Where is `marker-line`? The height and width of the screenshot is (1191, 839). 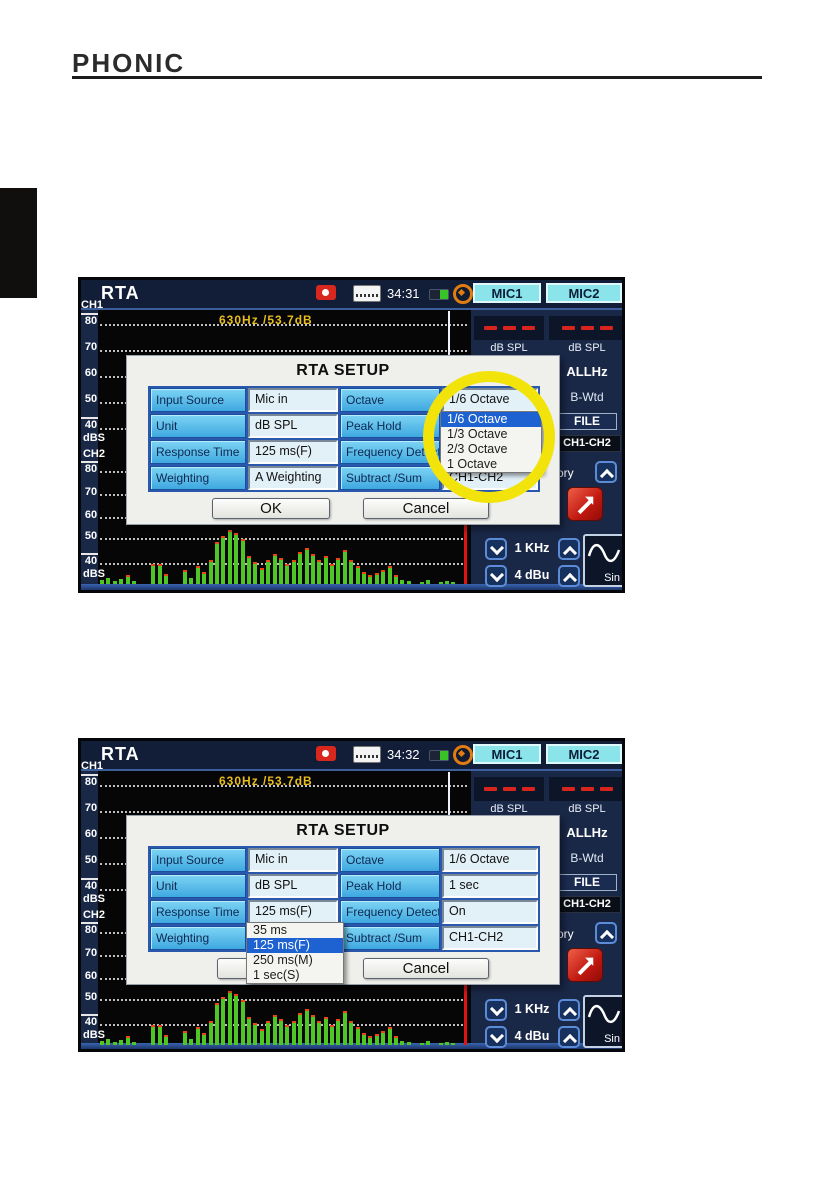 marker-line is located at coordinates (465, 552).